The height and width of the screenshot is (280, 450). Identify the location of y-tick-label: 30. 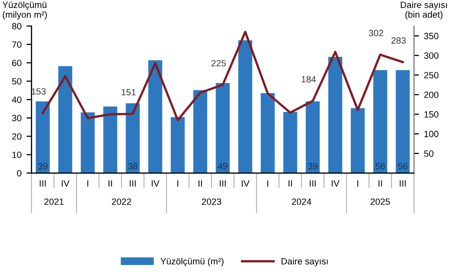
(17, 118).